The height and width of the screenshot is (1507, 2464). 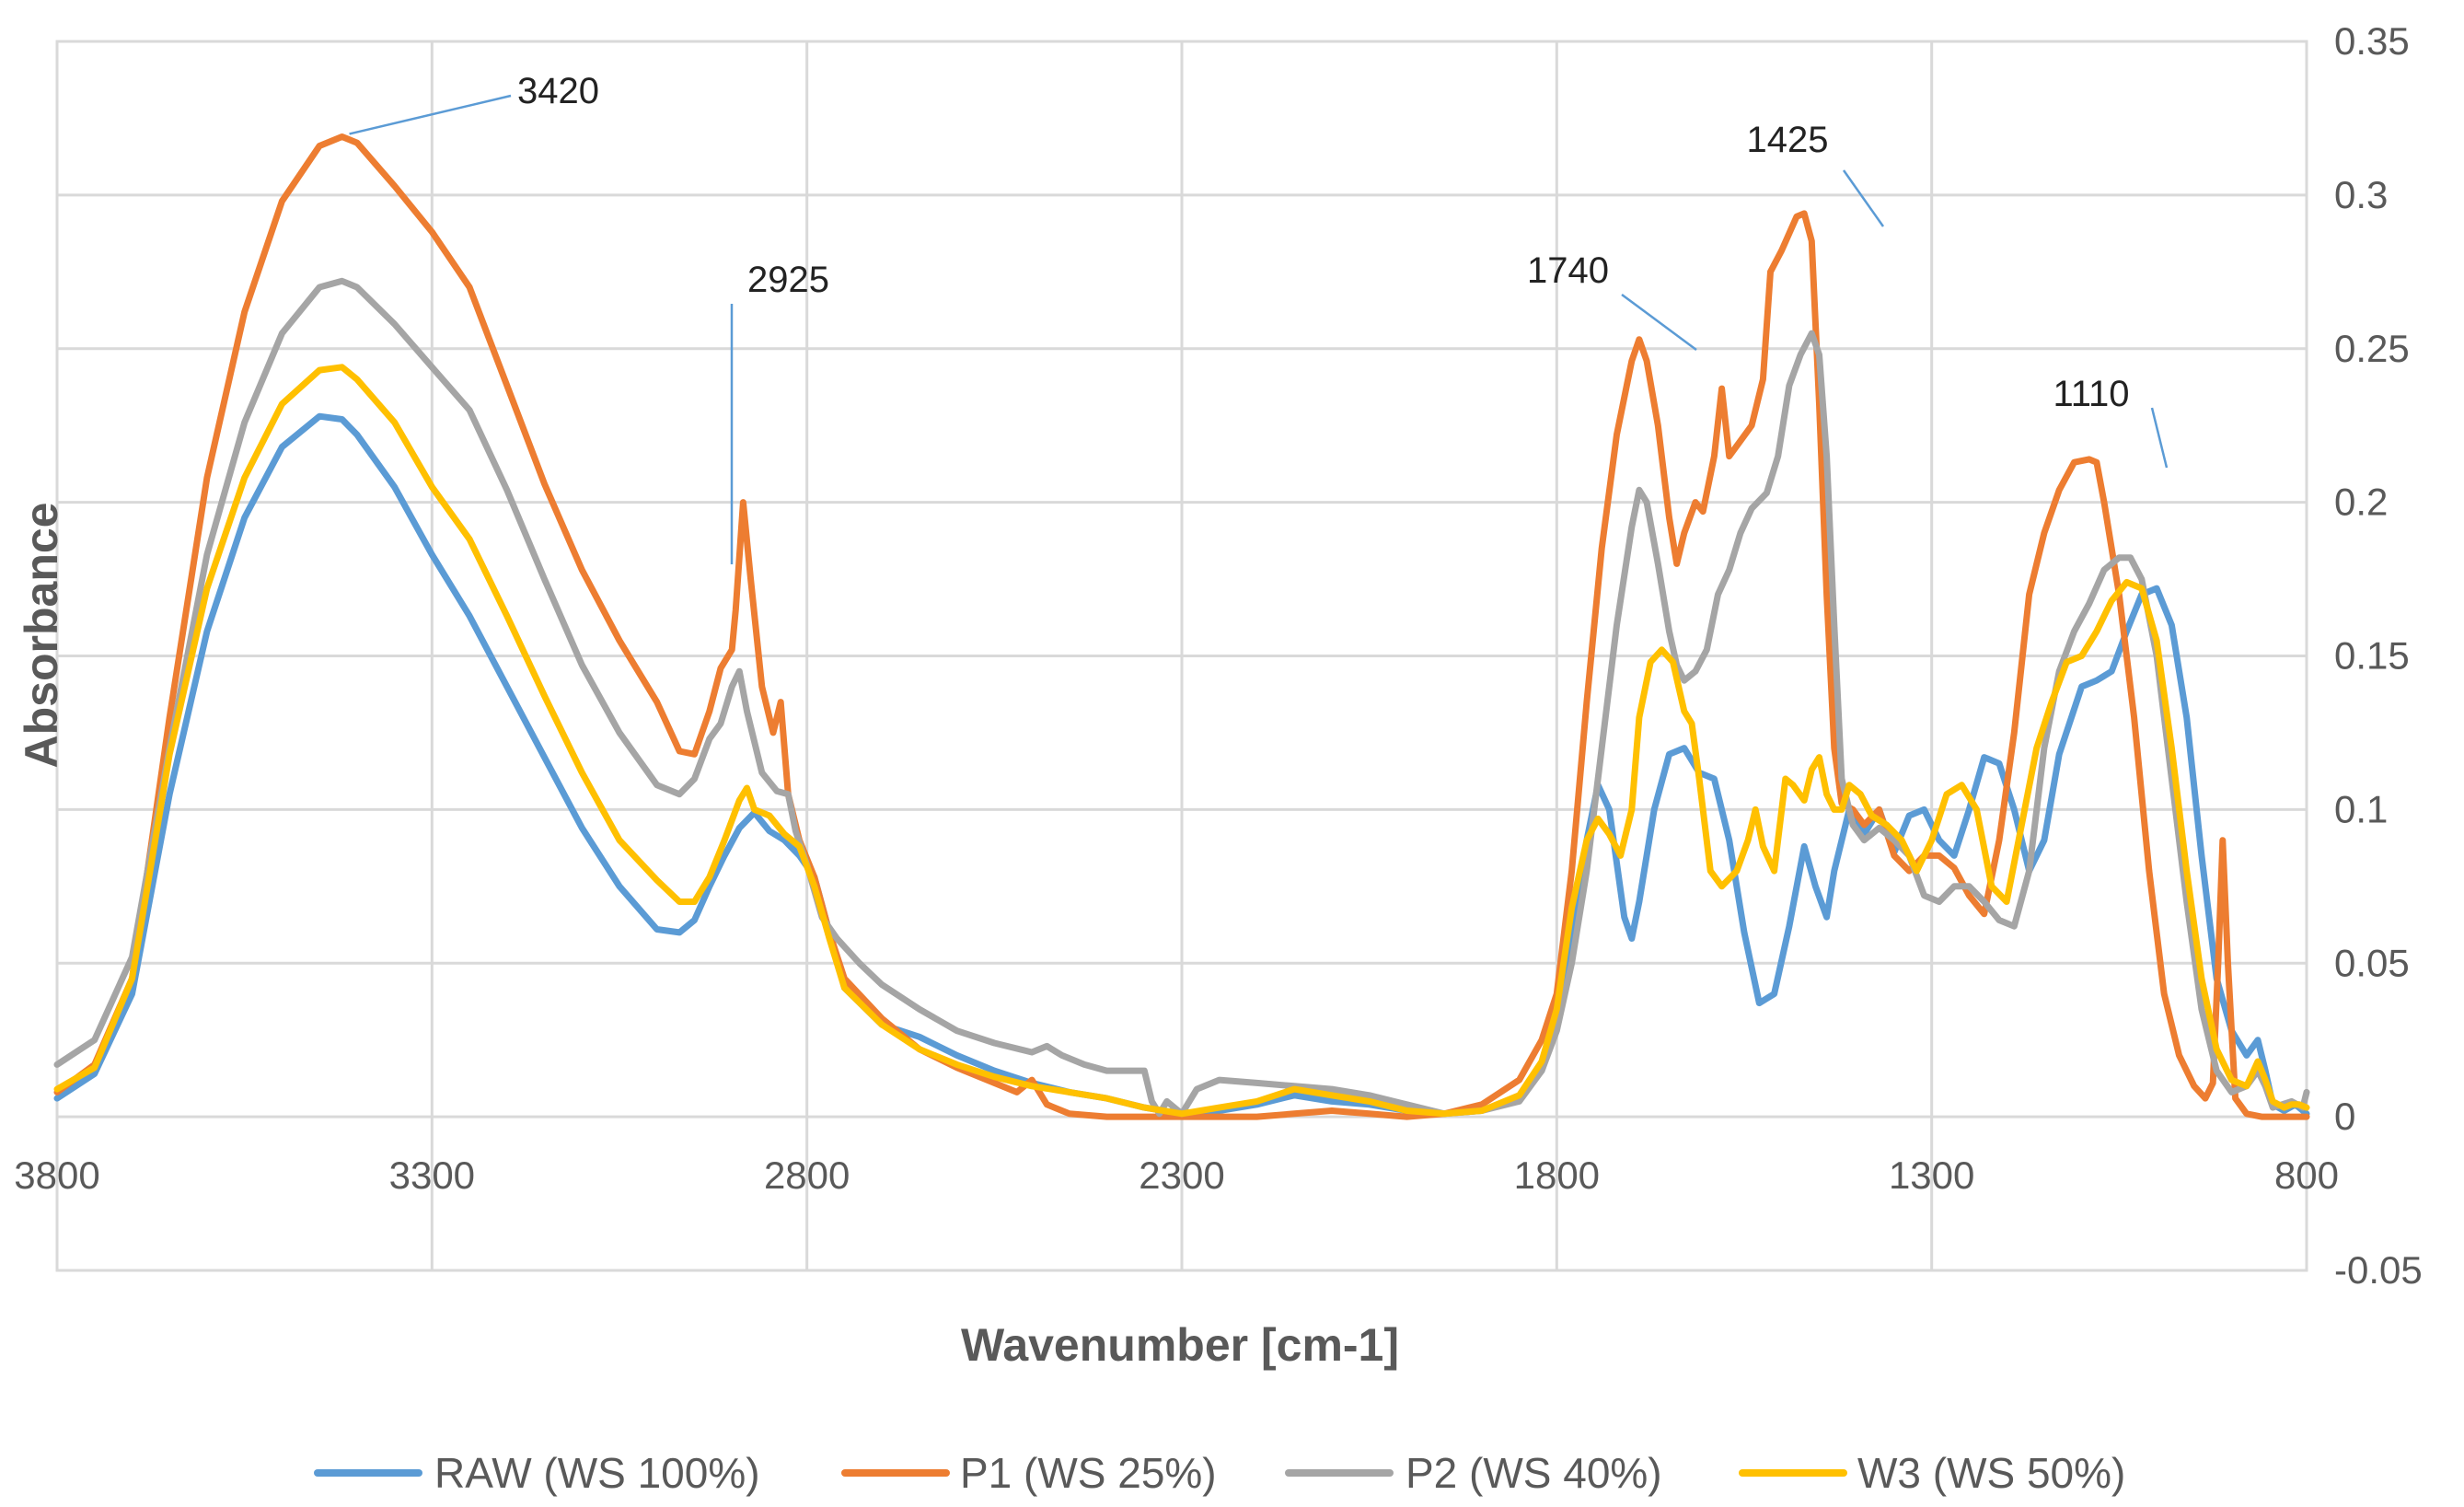 What do you see at coordinates (1323, 242) in the screenshot?
I see `annotations: 3420 2925 1740 1425 1110` at bounding box center [1323, 242].